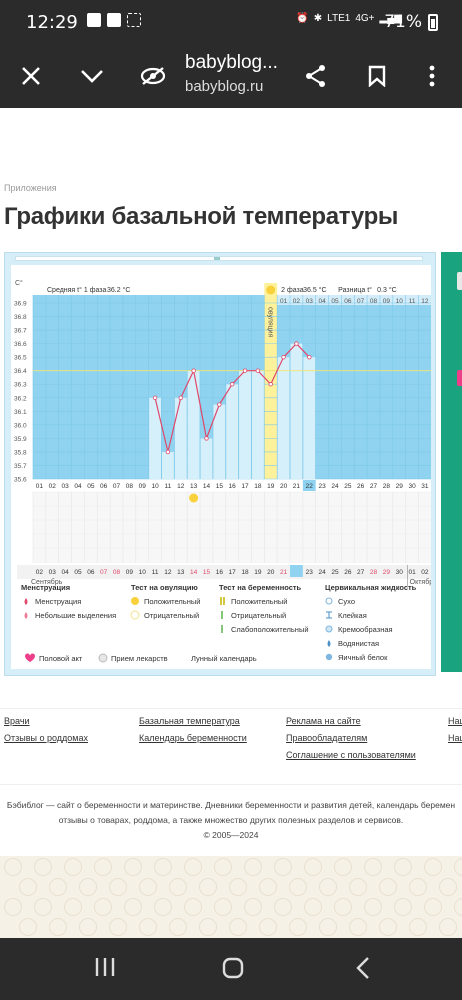 This screenshot has height=1000, width=462. Describe the element at coordinates (52, 22) in the screenshot. I see `status-time: 12:29` at that location.